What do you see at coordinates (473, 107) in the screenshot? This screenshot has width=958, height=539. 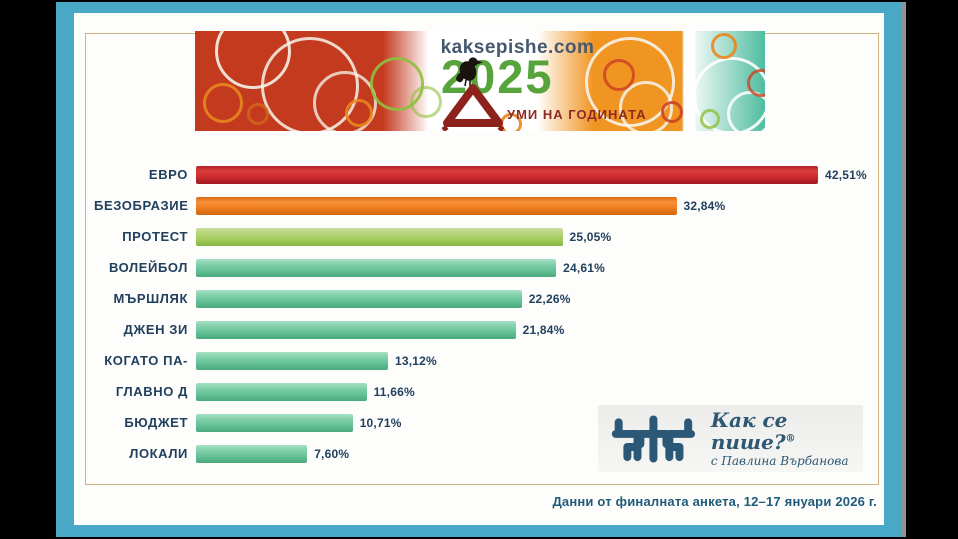 I see `letter-d-triangle-icon` at bounding box center [473, 107].